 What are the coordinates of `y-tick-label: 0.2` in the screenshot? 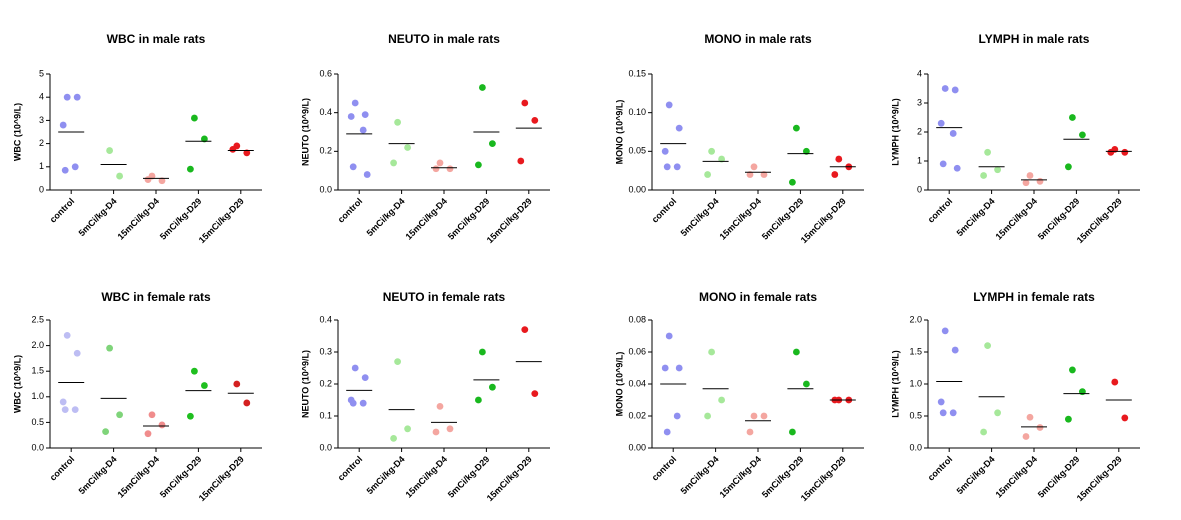 It's located at (325, 151).